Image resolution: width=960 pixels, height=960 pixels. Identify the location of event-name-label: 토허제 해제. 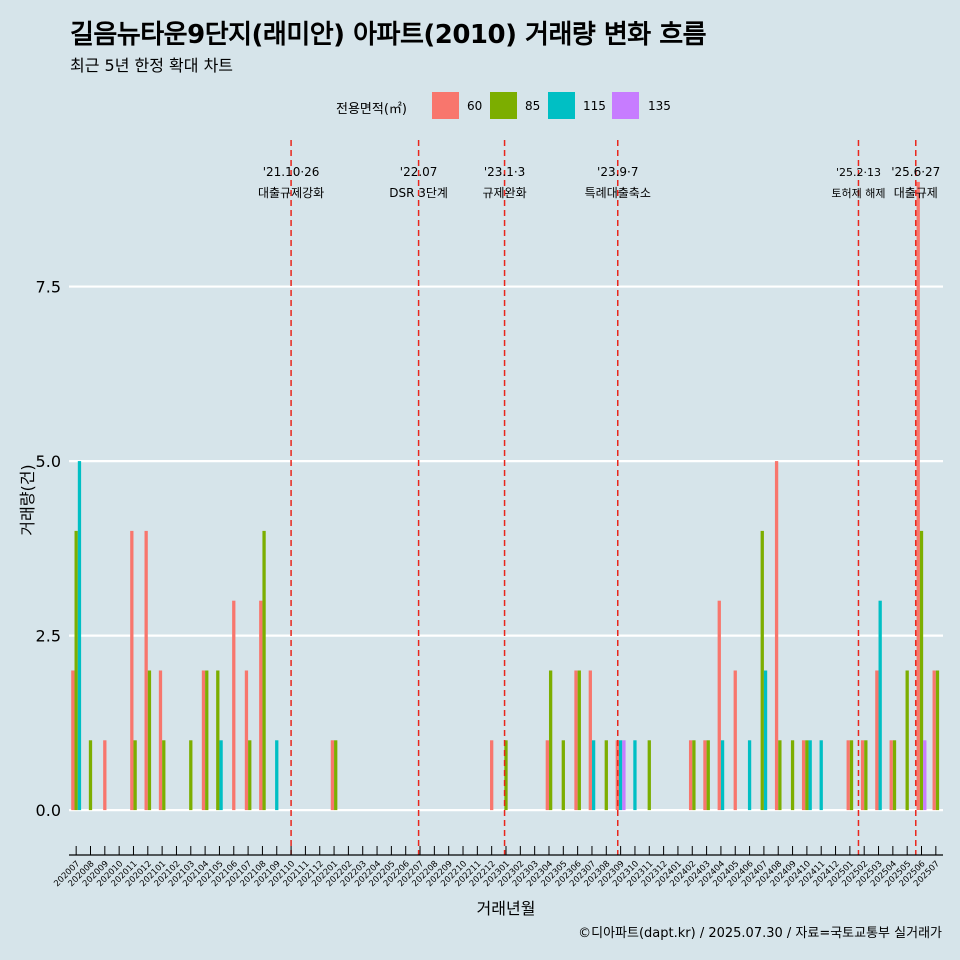
(858, 193).